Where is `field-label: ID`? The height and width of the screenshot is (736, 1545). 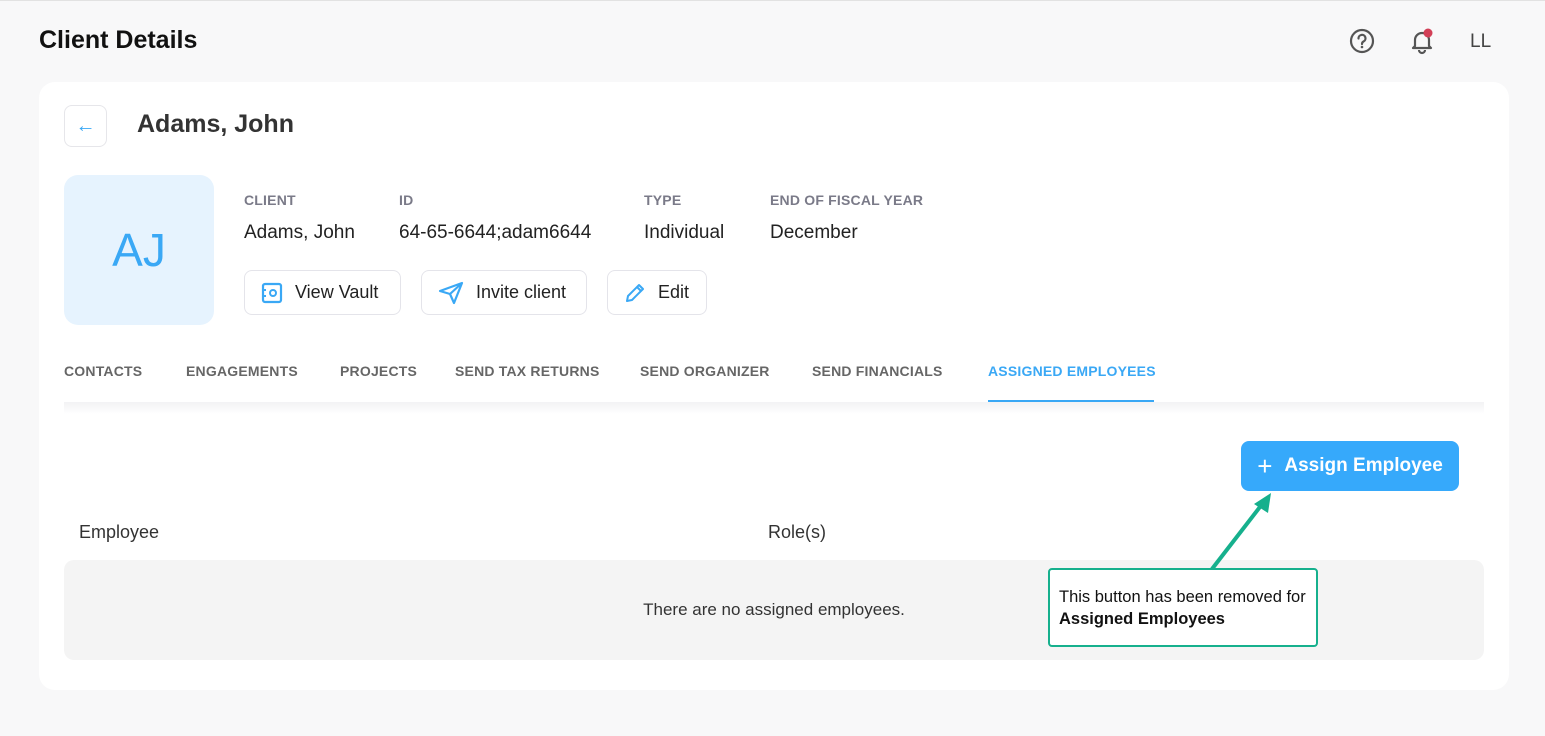 field-label: ID is located at coordinates (406, 200).